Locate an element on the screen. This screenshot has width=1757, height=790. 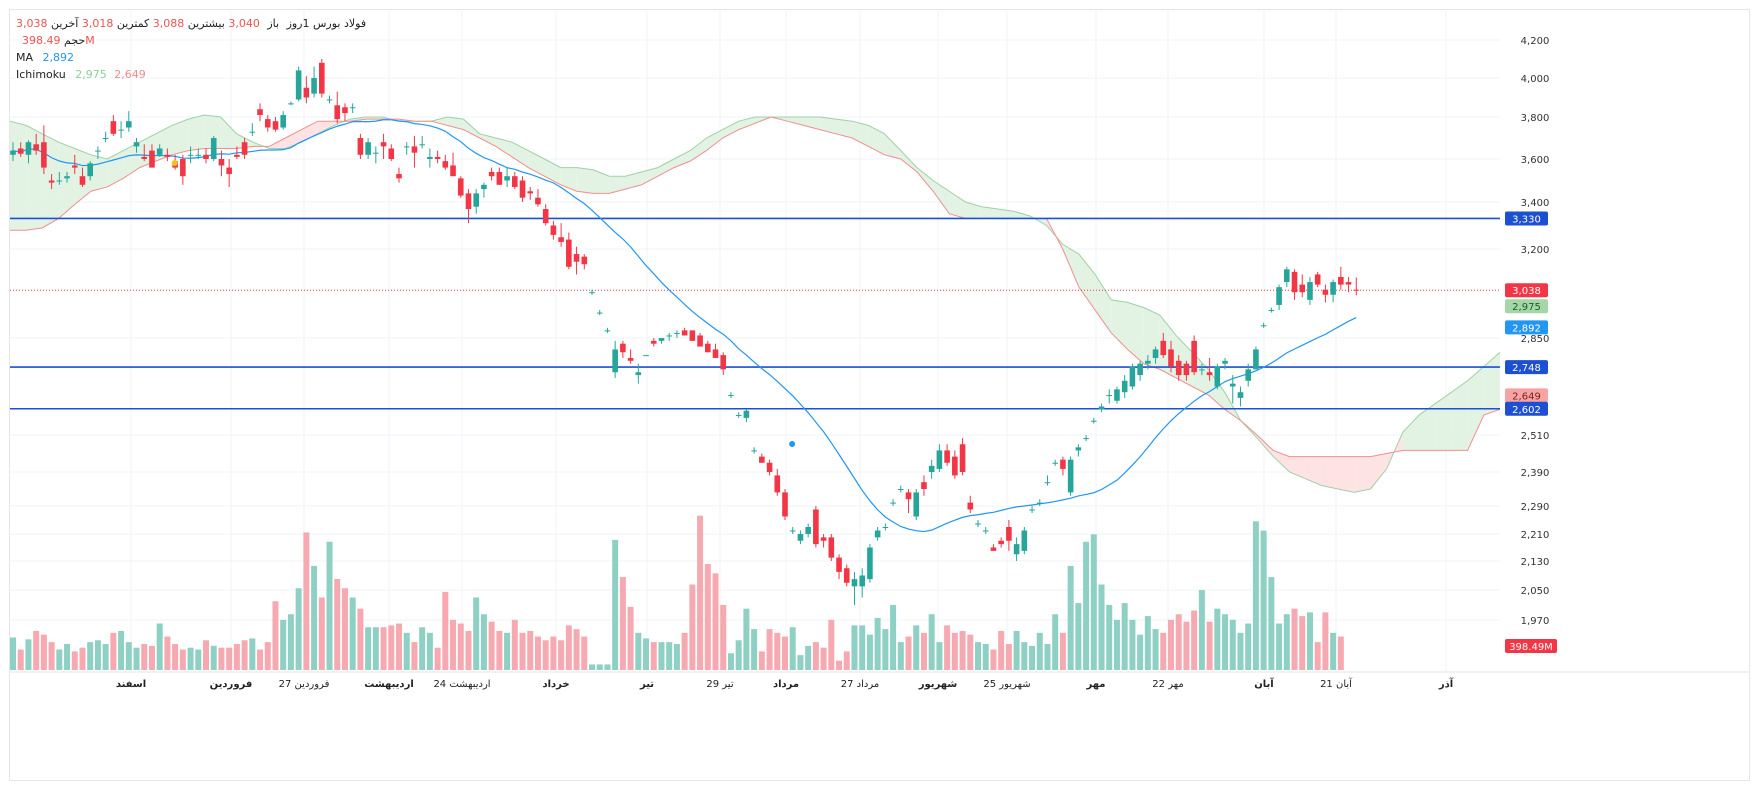
time-tick-label: شهریور is located at coordinates (938, 684).